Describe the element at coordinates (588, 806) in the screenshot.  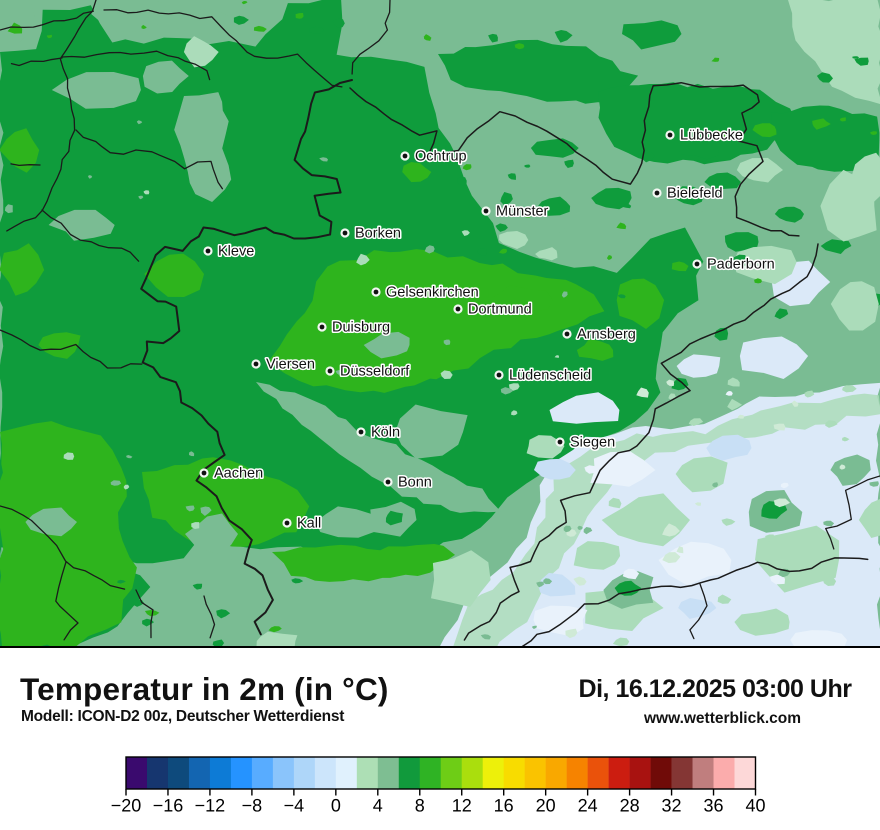
I see `svg-text: 24` at that location.